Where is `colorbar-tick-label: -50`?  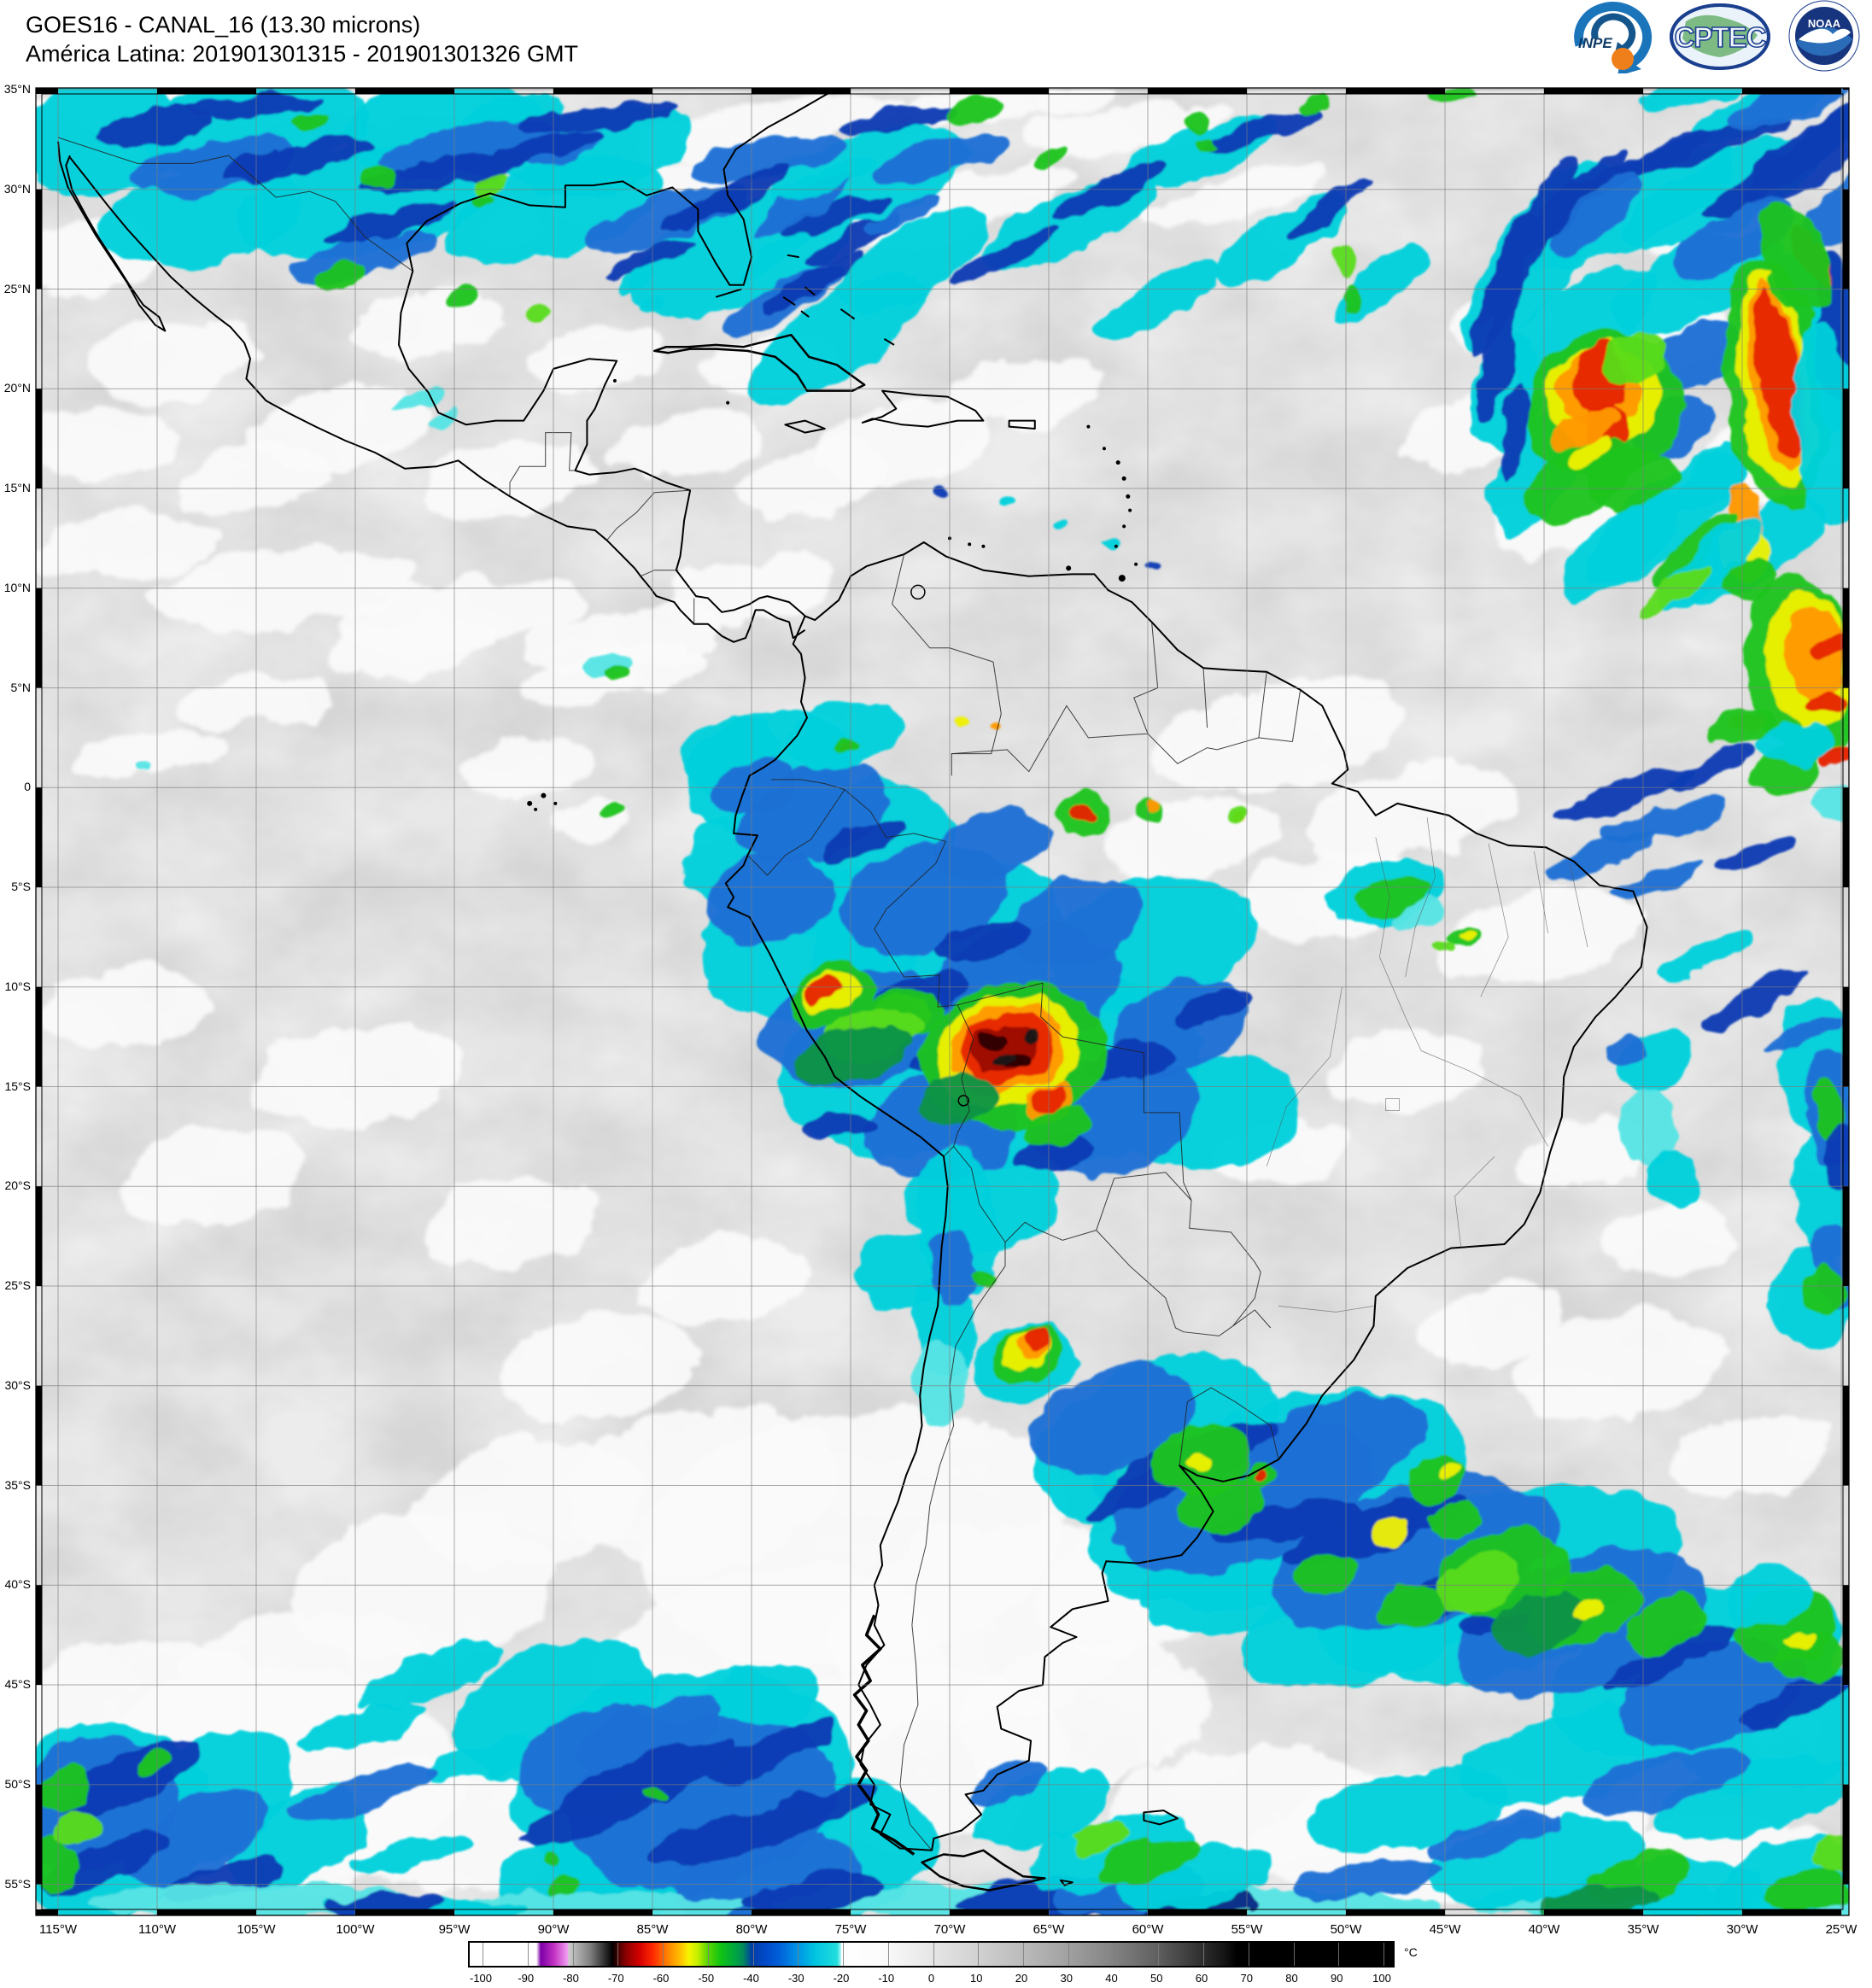 colorbar-tick-label: -50 is located at coordinates (706, 1978).